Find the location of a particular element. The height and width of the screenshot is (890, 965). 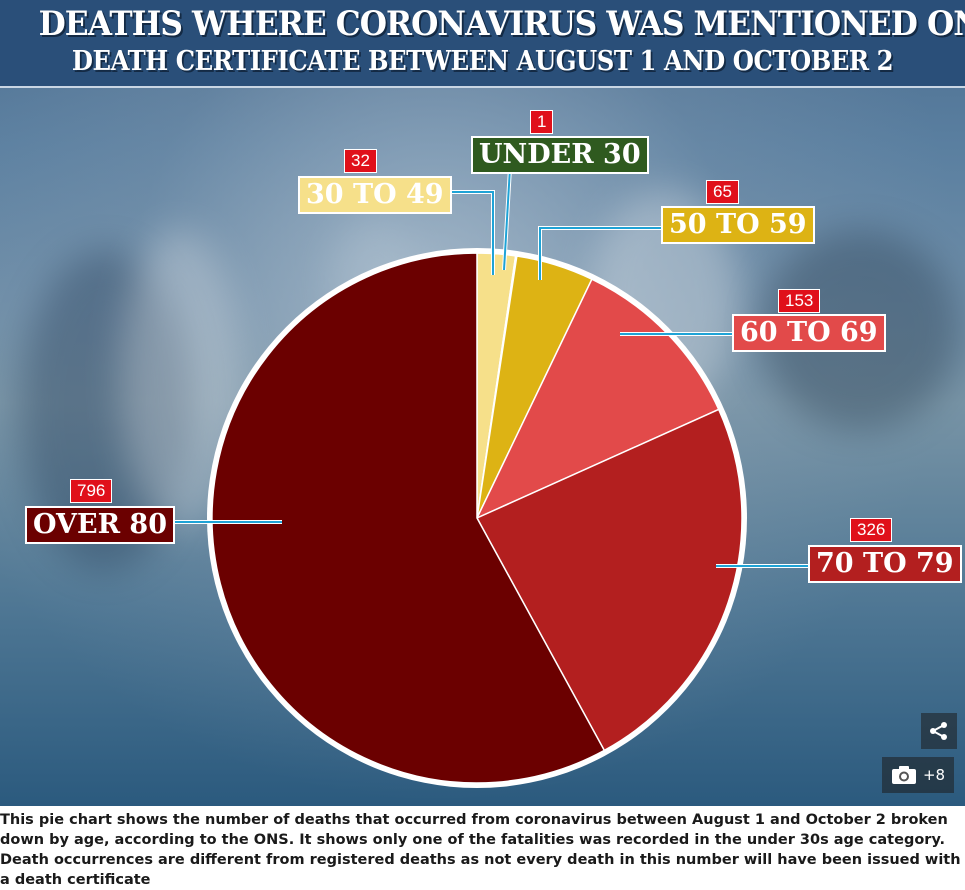

slice-label-over-80: OVER 80 is located at coordinates (100, 525).